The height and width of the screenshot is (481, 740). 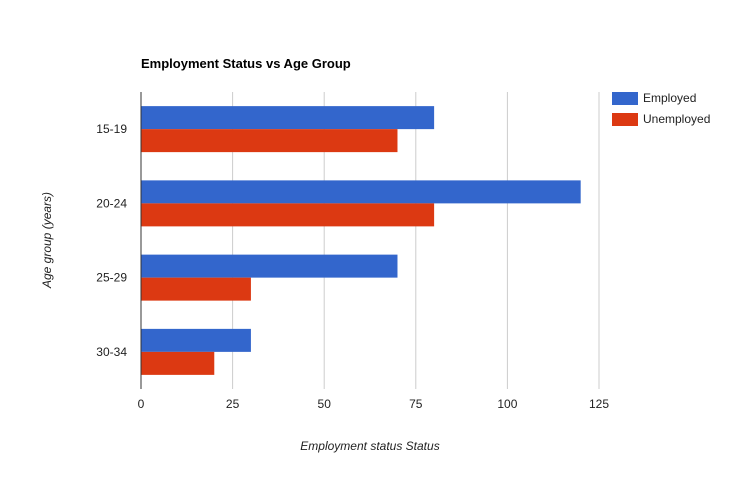 I want to click on category-label: 30-34, so click(x=111, y=352).